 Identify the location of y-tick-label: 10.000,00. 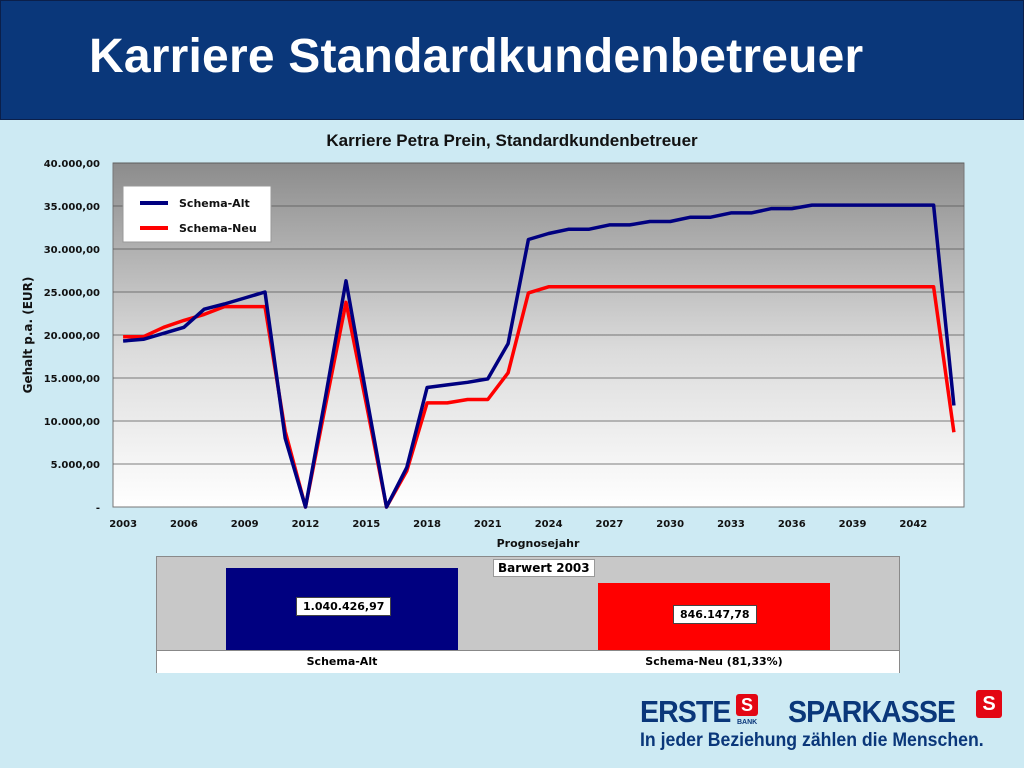
(72, 422).